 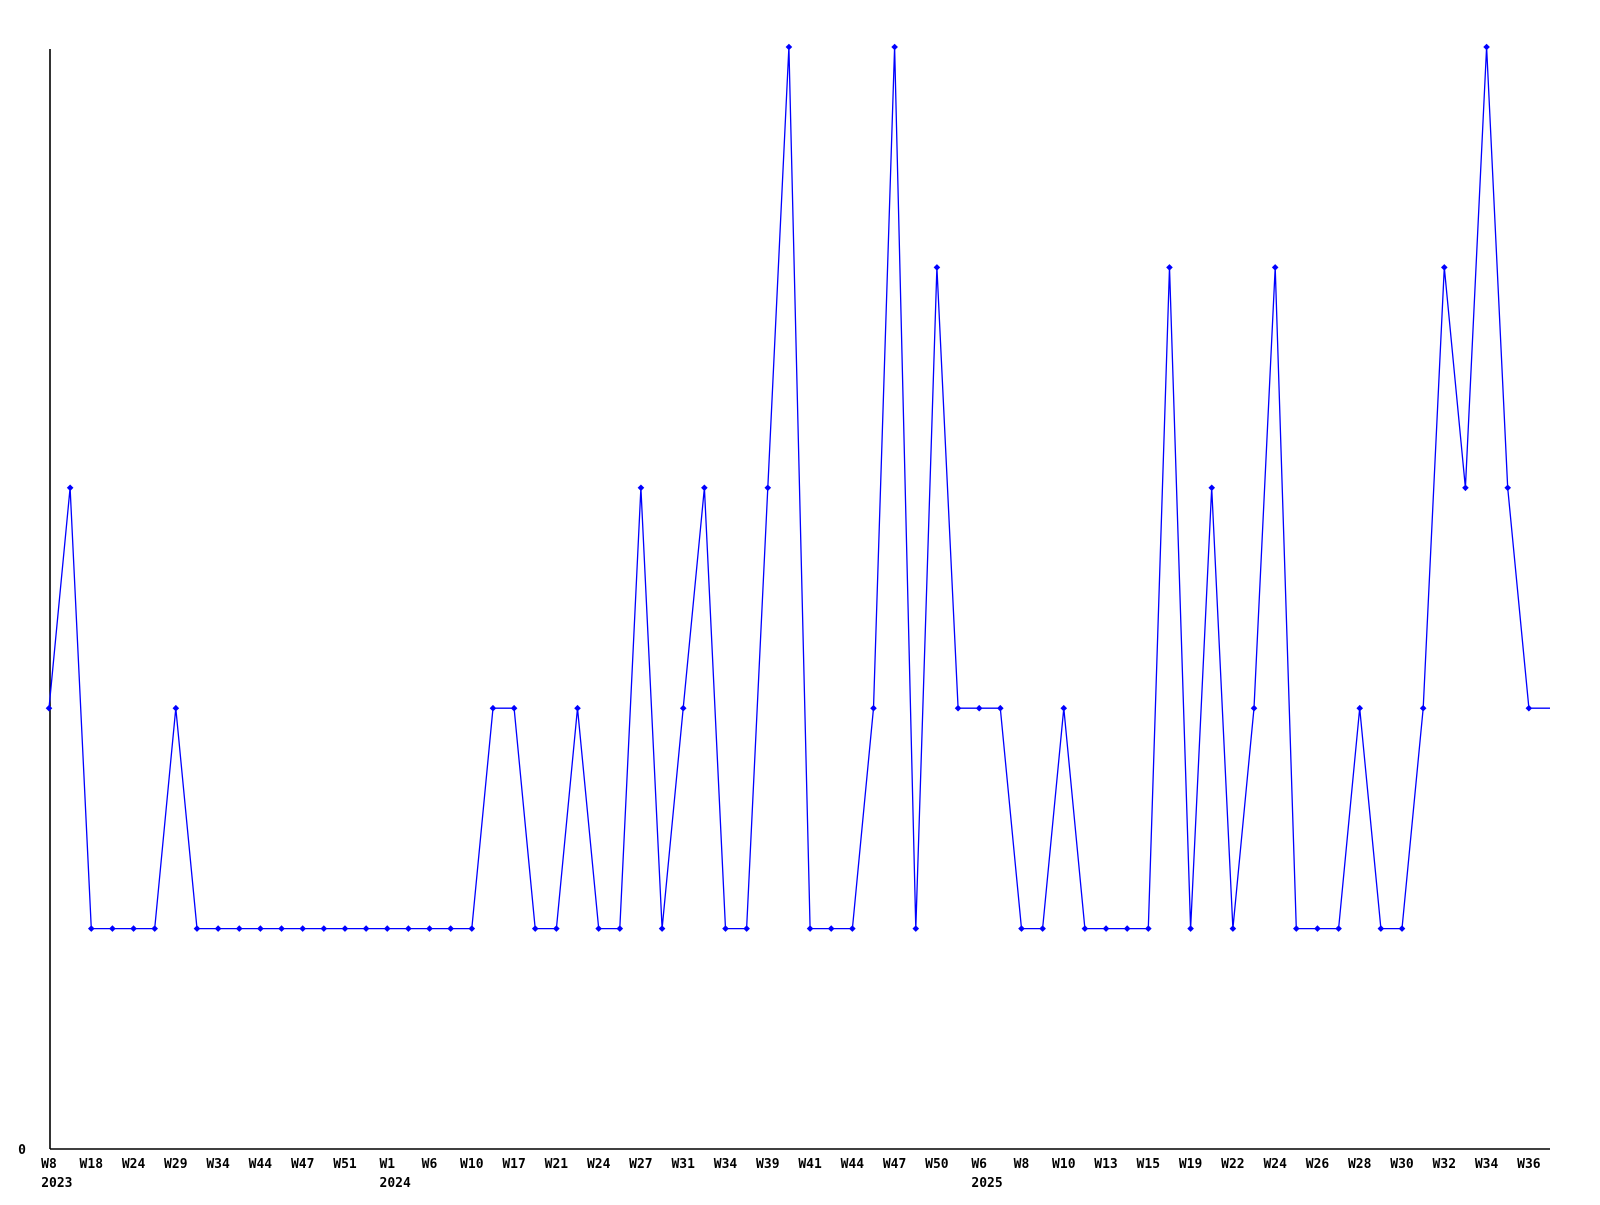 I want to click on y-zero-tick-label: 0, so click(x=22, y=1150).